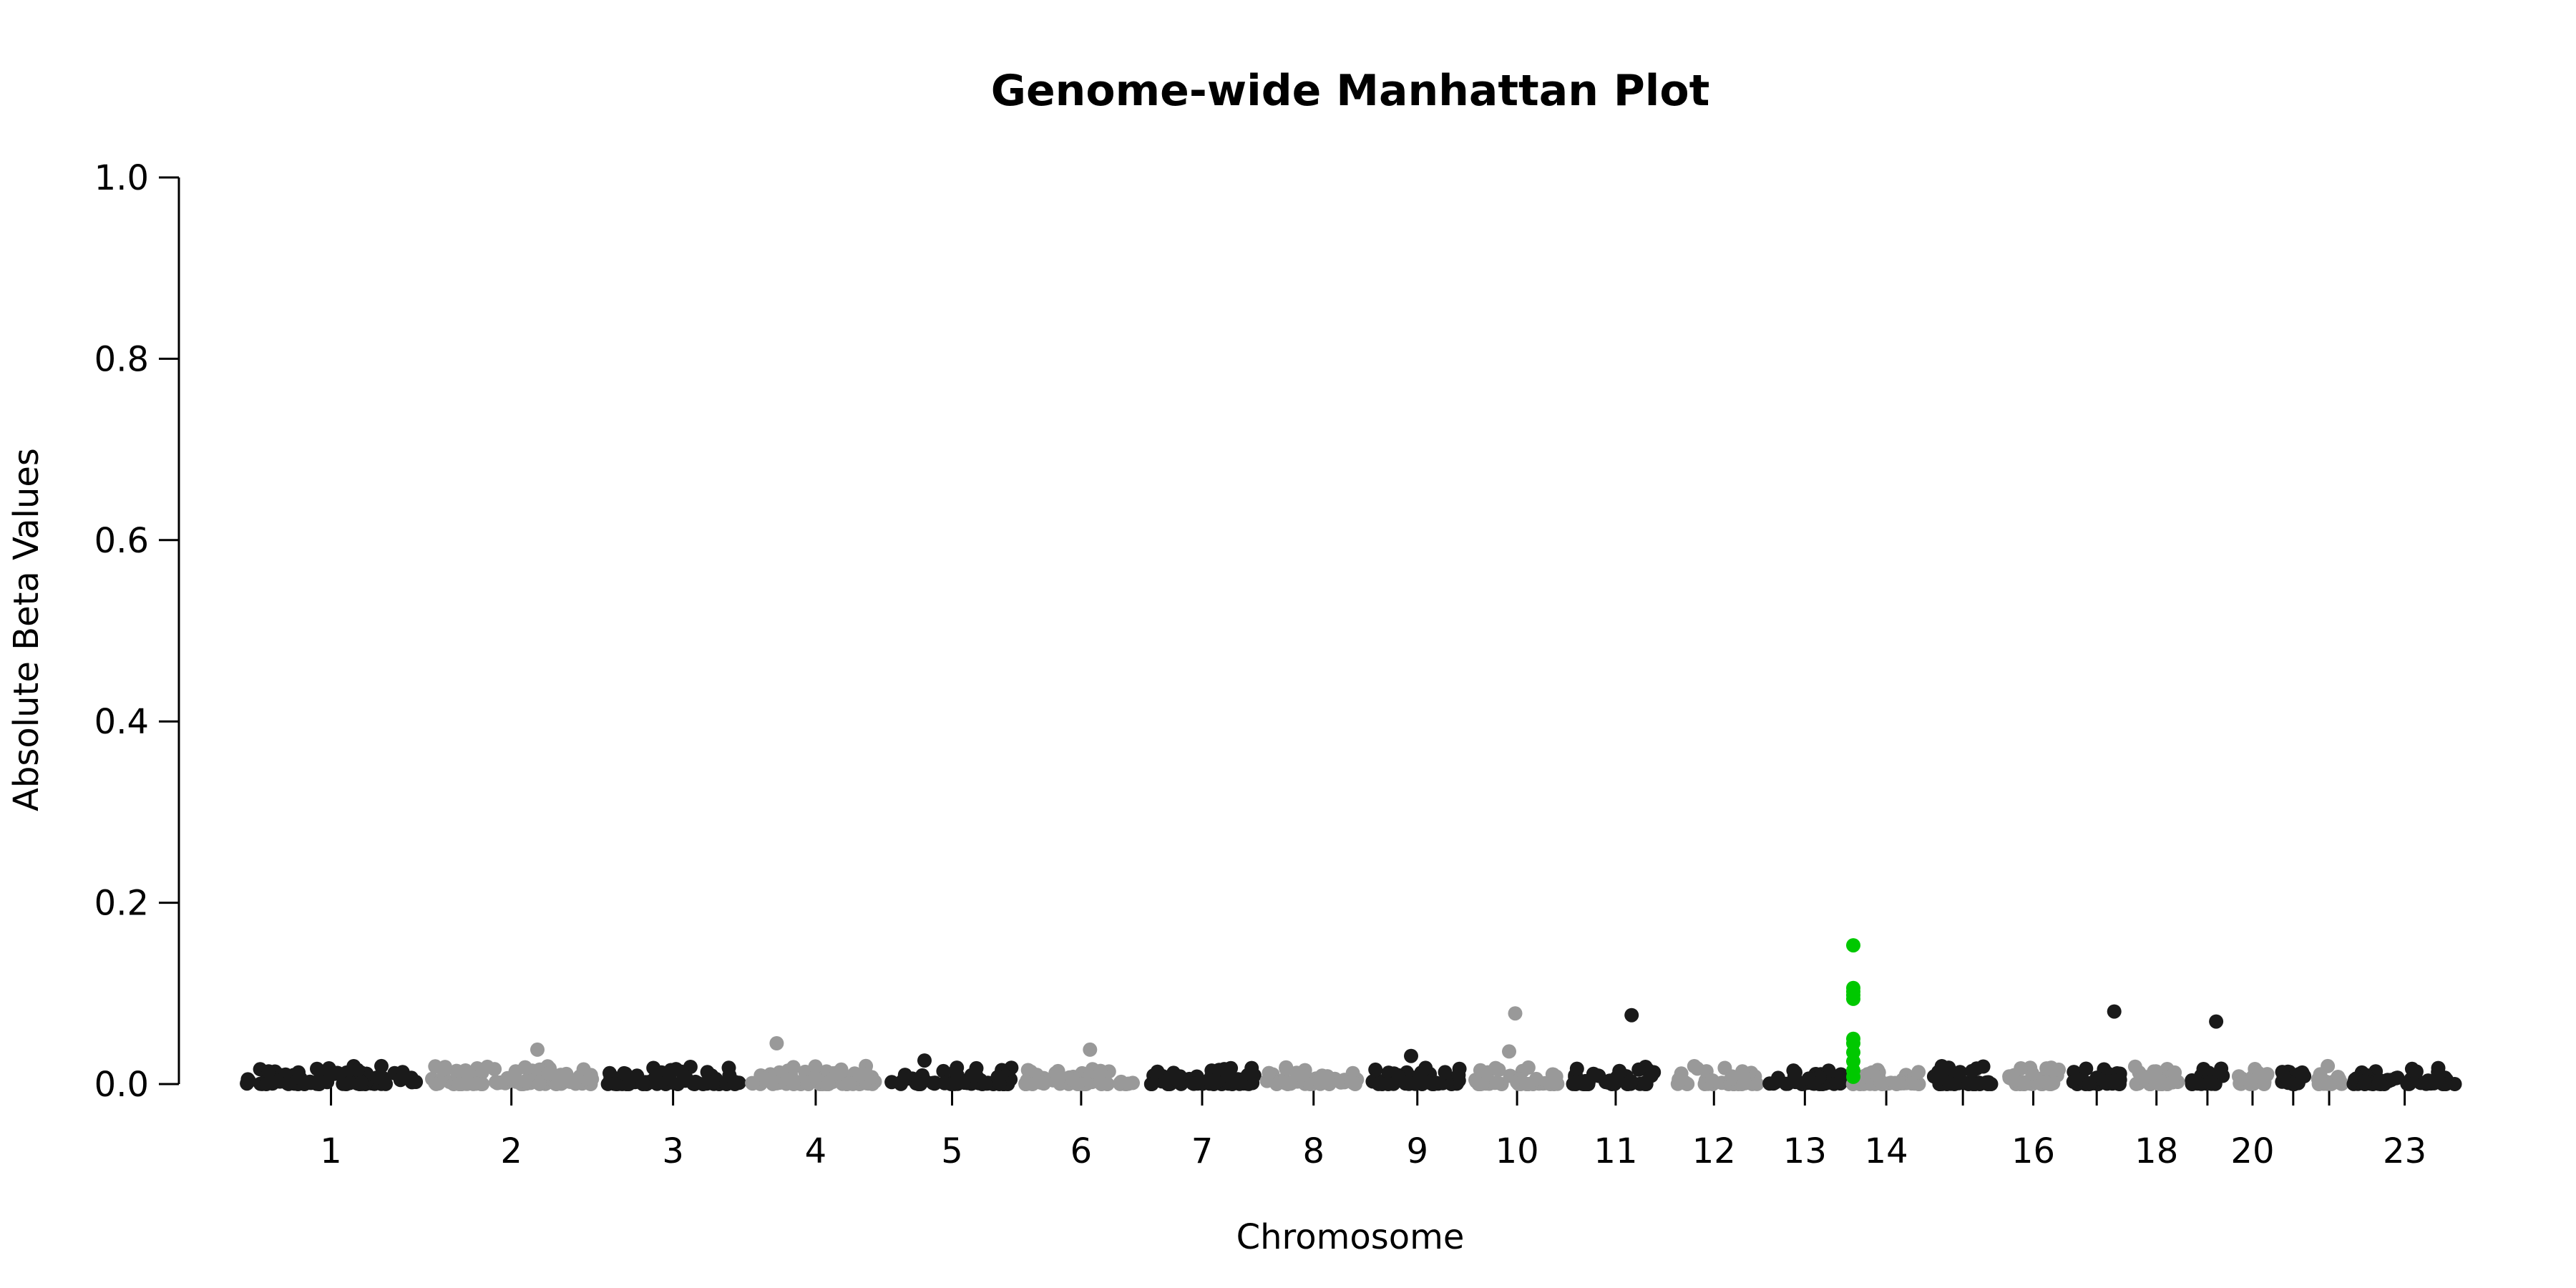 This screenshot has height=1288, width=2576. Describe the element at coordinates (1350, 1237) in the screenshot. I see `x-axis-label: Chromosome` at that location.